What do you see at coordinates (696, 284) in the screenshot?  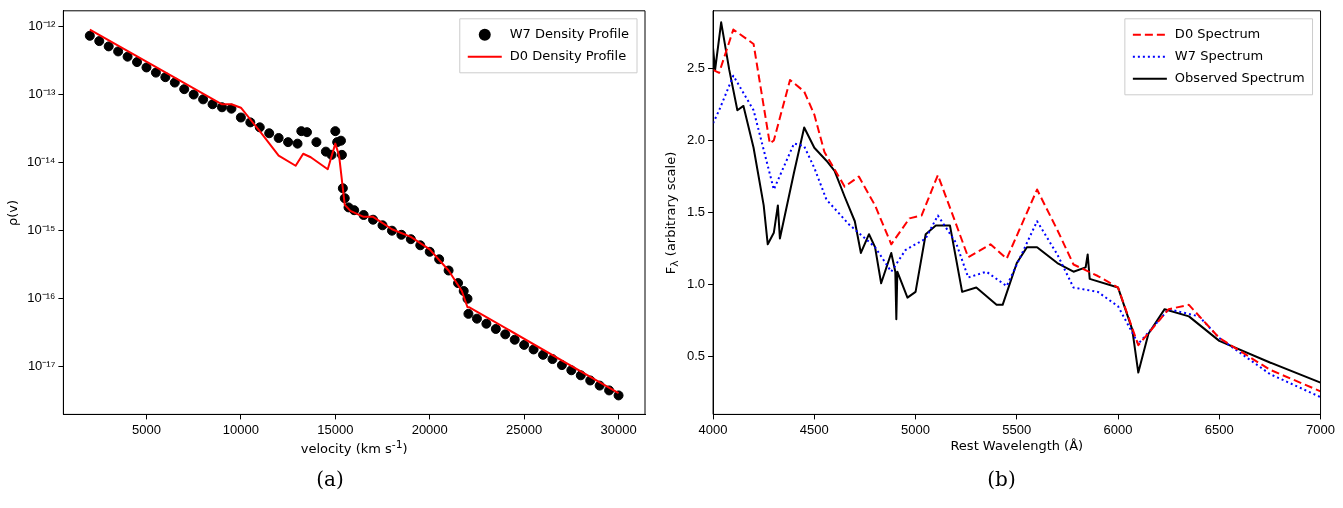 I see `y-tick-label: 1.0` at bounding box center [696, 284].